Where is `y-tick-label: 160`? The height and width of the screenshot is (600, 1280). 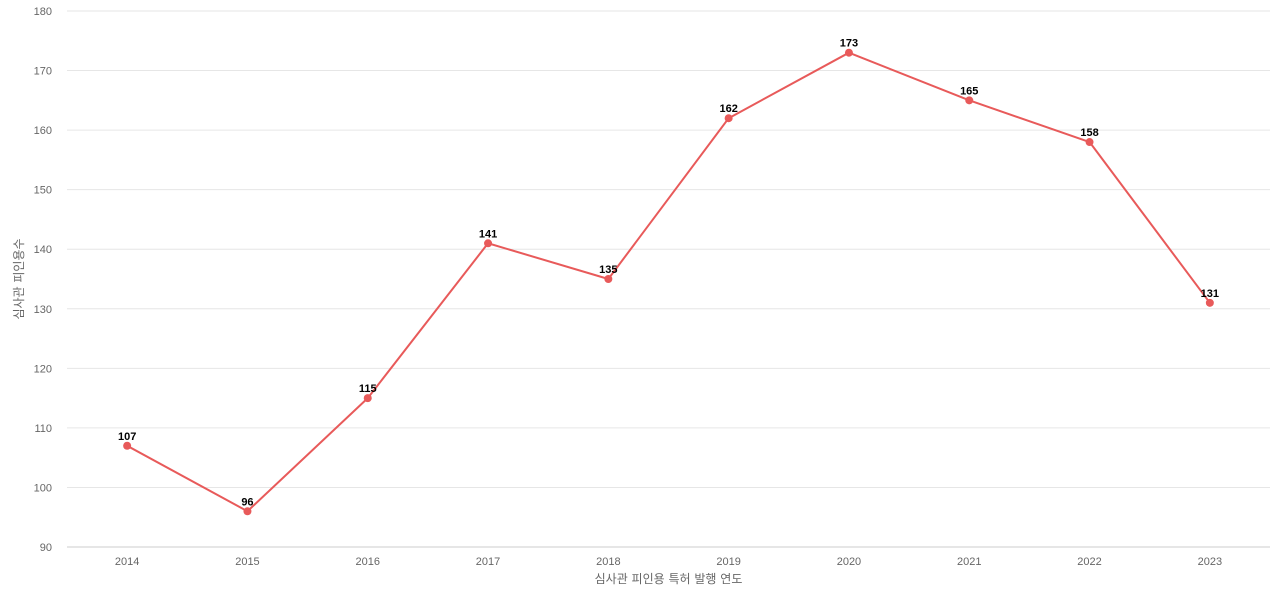
y-tick-label: 160 is located at coordinates (43, 131).